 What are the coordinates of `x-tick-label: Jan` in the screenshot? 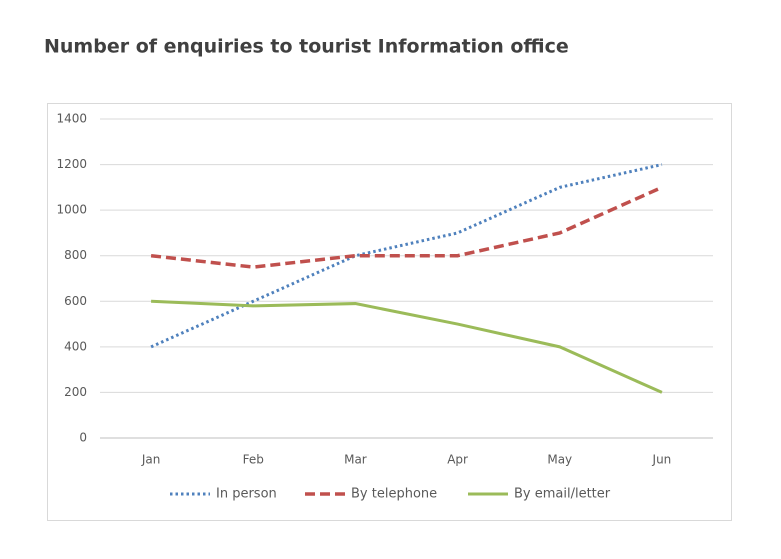 It's located at (151, 460).